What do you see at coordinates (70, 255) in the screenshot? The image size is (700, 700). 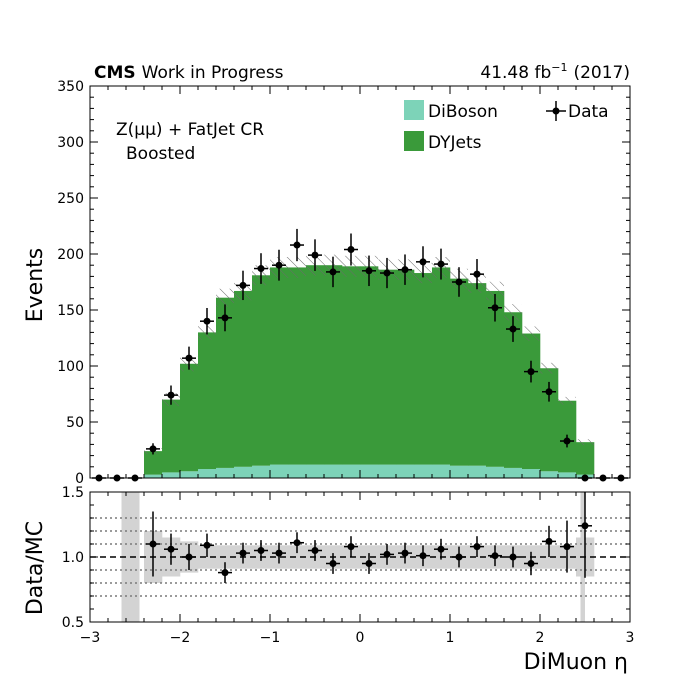 I see `main-ytick-label: 200` at bounding box center [70, 255].